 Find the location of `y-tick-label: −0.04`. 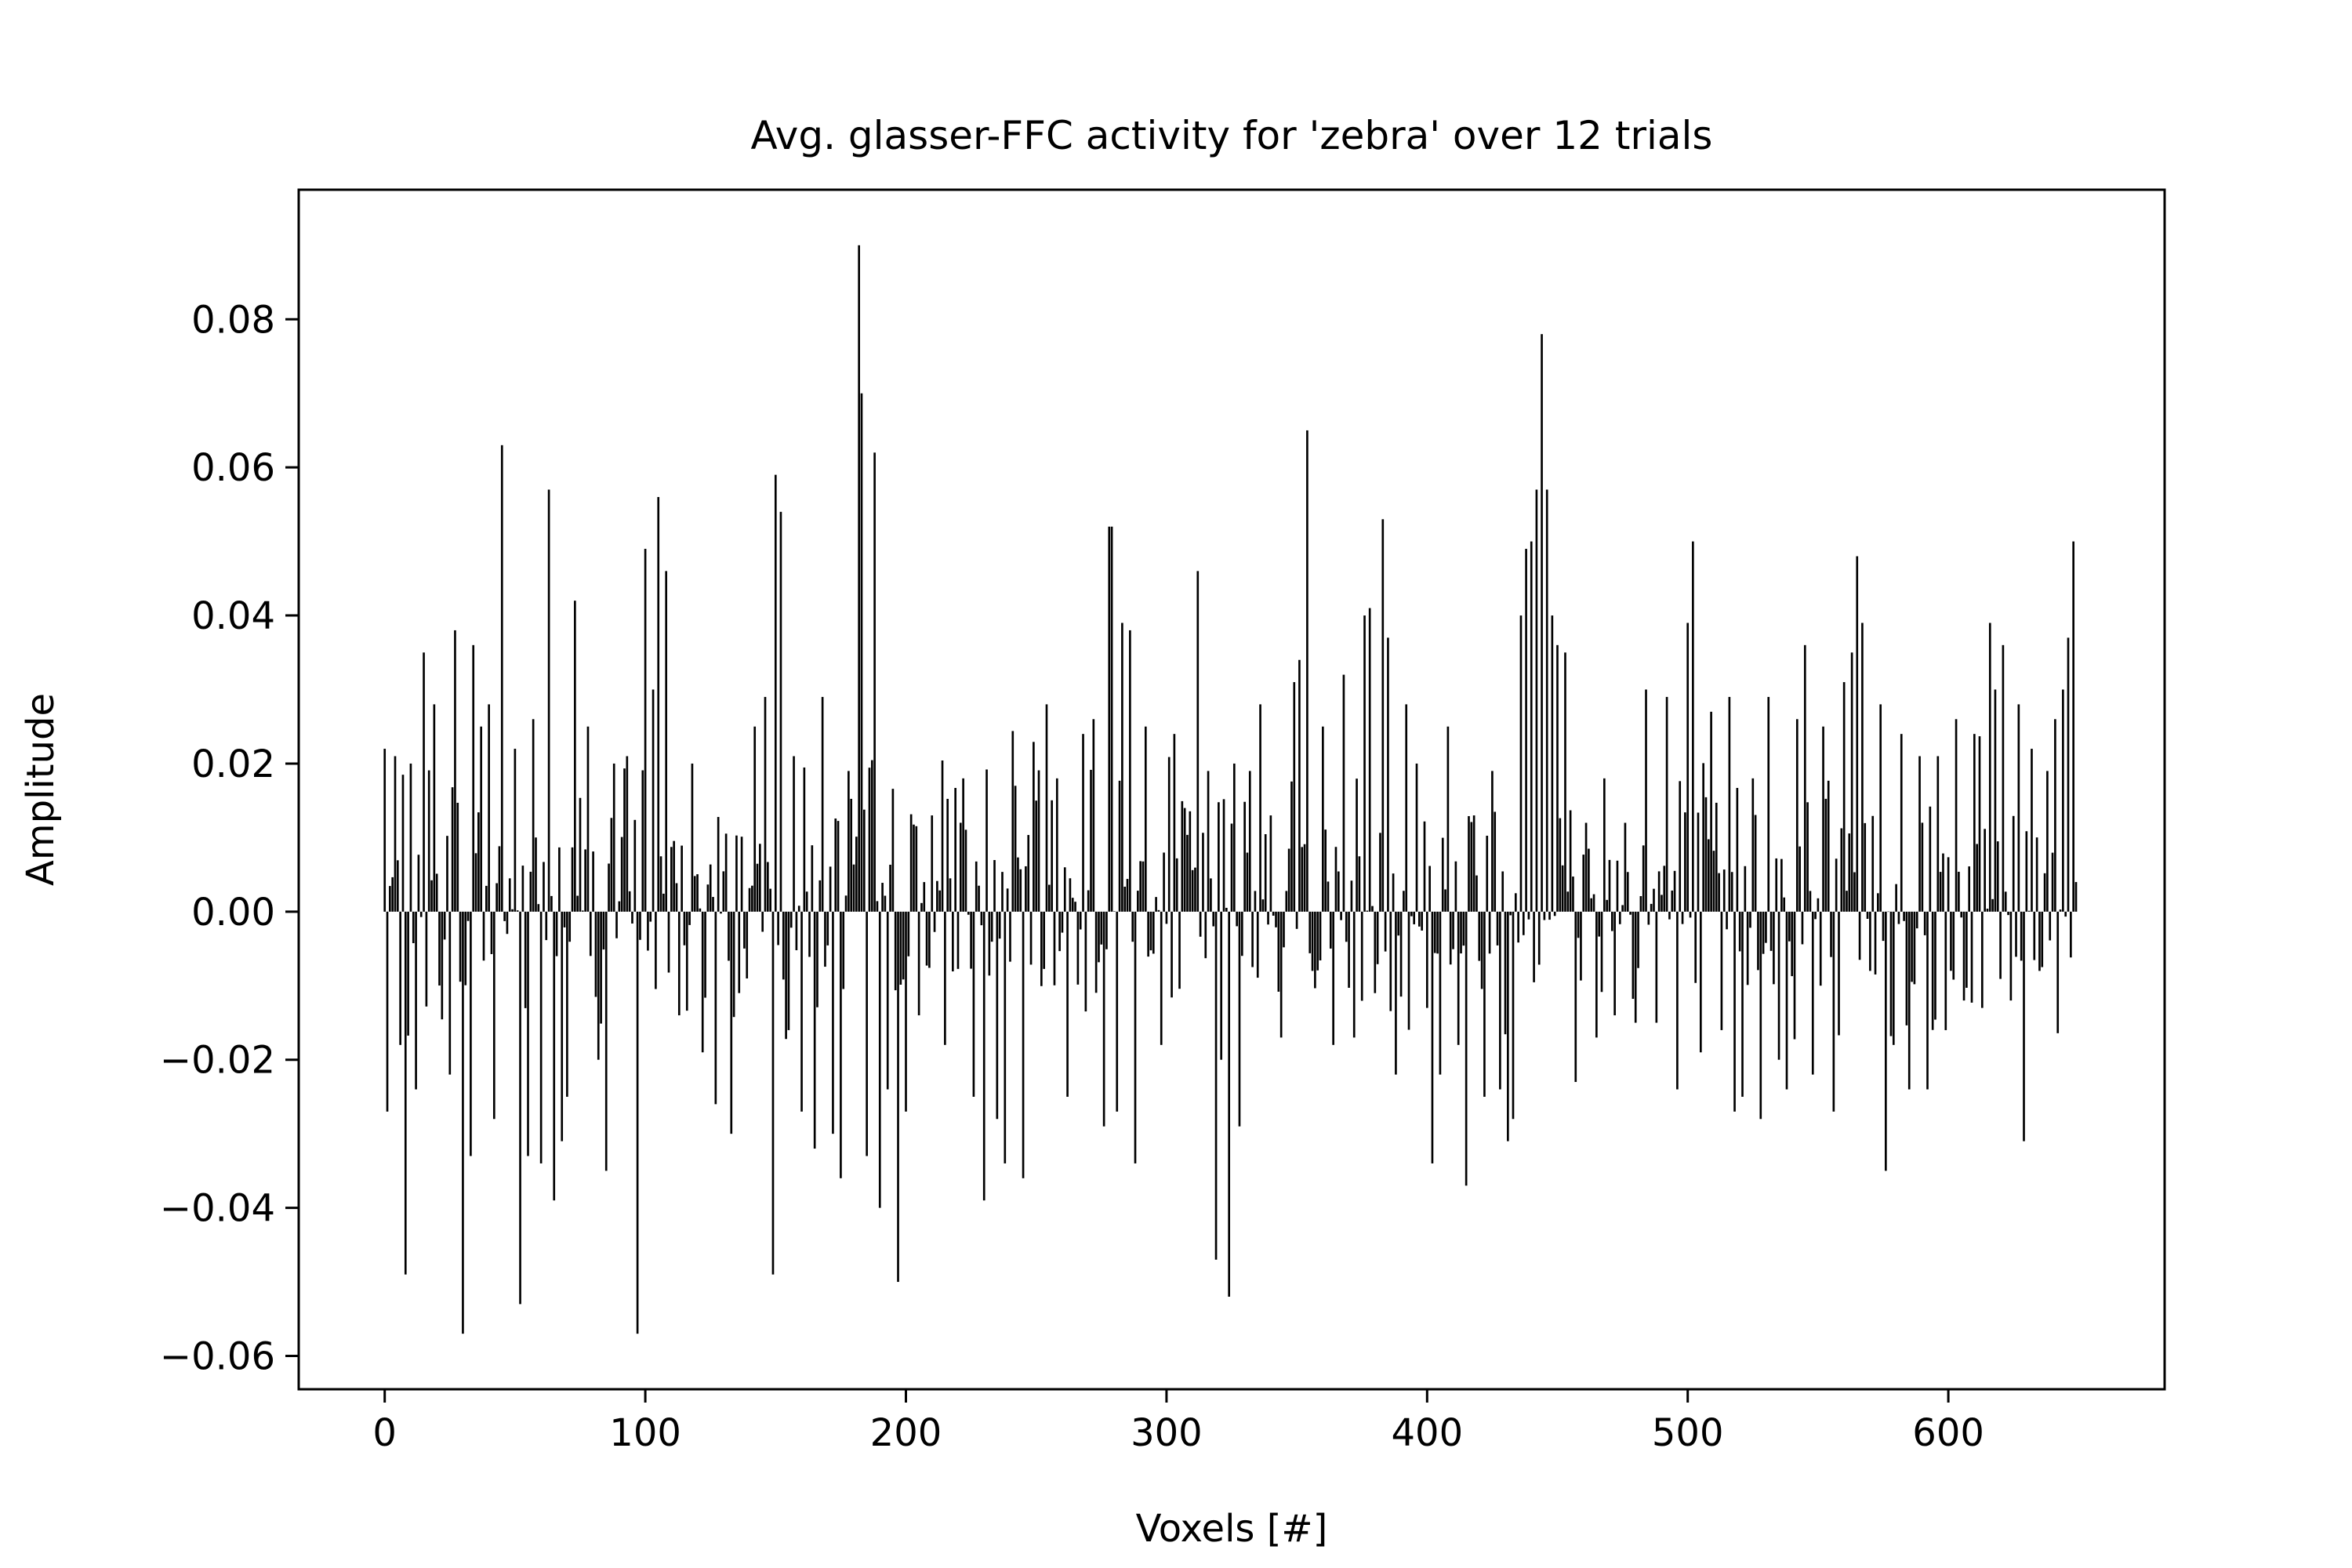

y-tick-label: −0.04 is located at coordinates (218, 1209).